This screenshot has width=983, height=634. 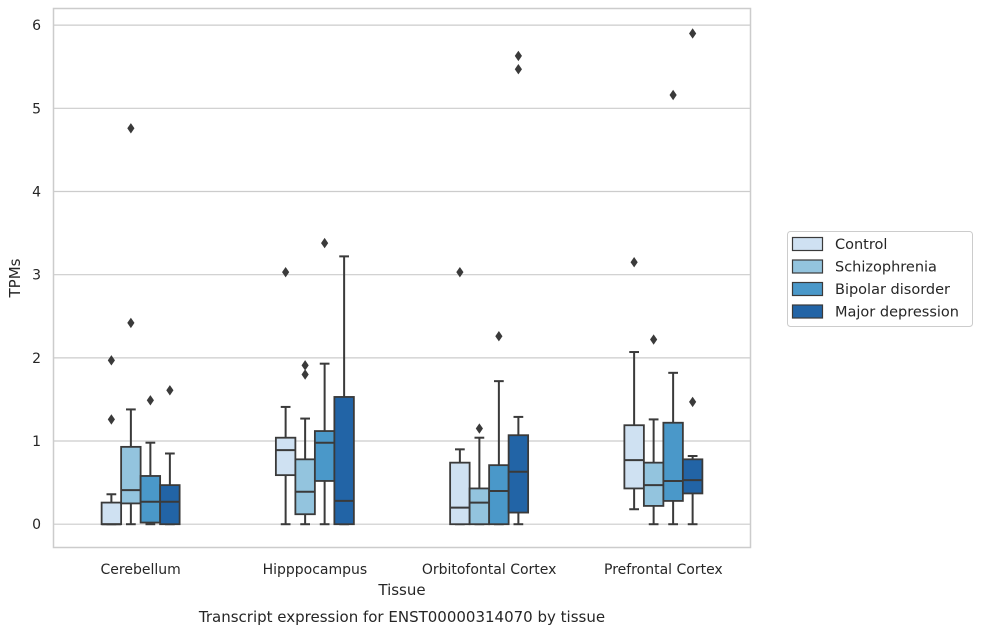 I want to click on x-tick-label: Orbitofontal Cortex, so click(x=489, y=570).